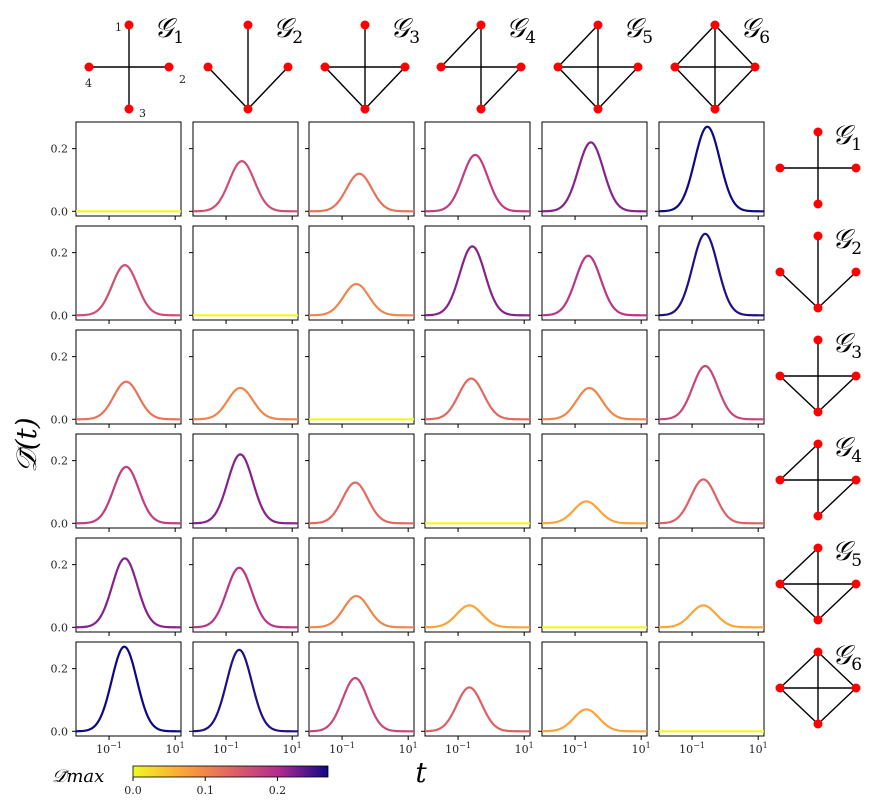  What do you see at coordinates (594, 403) in the screenshot?
I see `series-line-r3-c5` at bounding box center [594, 403].